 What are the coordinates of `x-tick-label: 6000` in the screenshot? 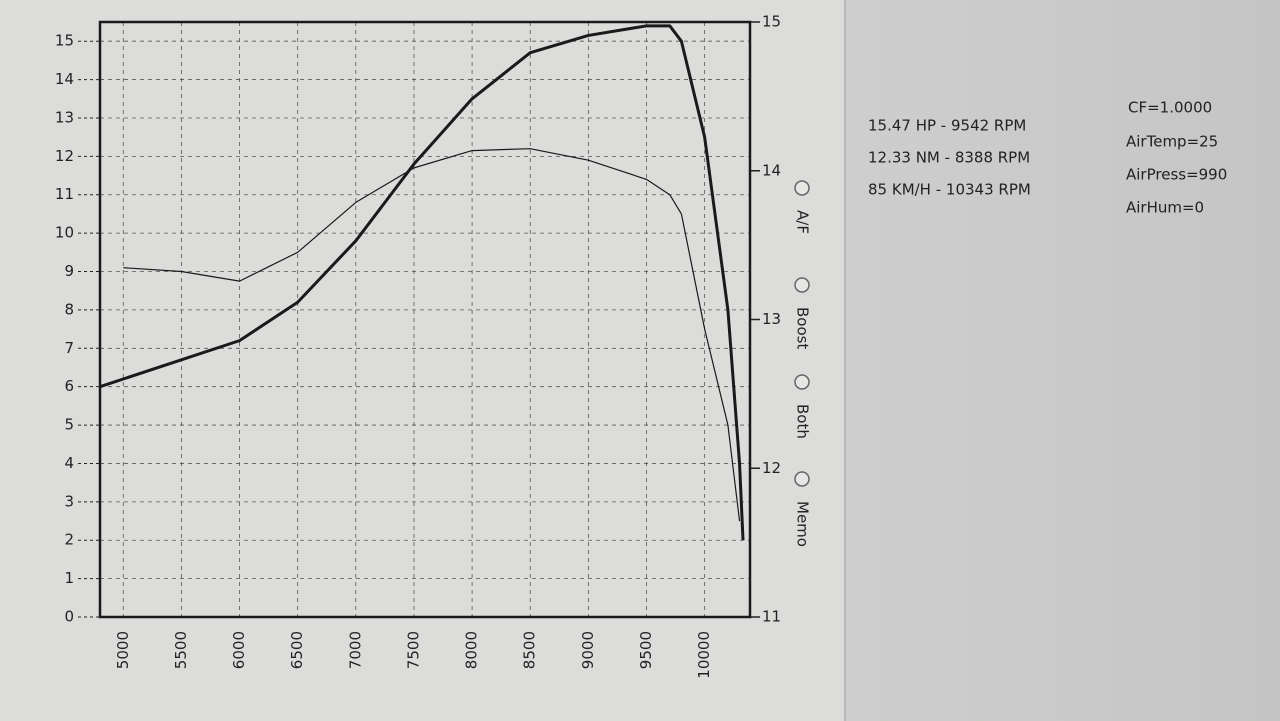 It's located at (239, 650).